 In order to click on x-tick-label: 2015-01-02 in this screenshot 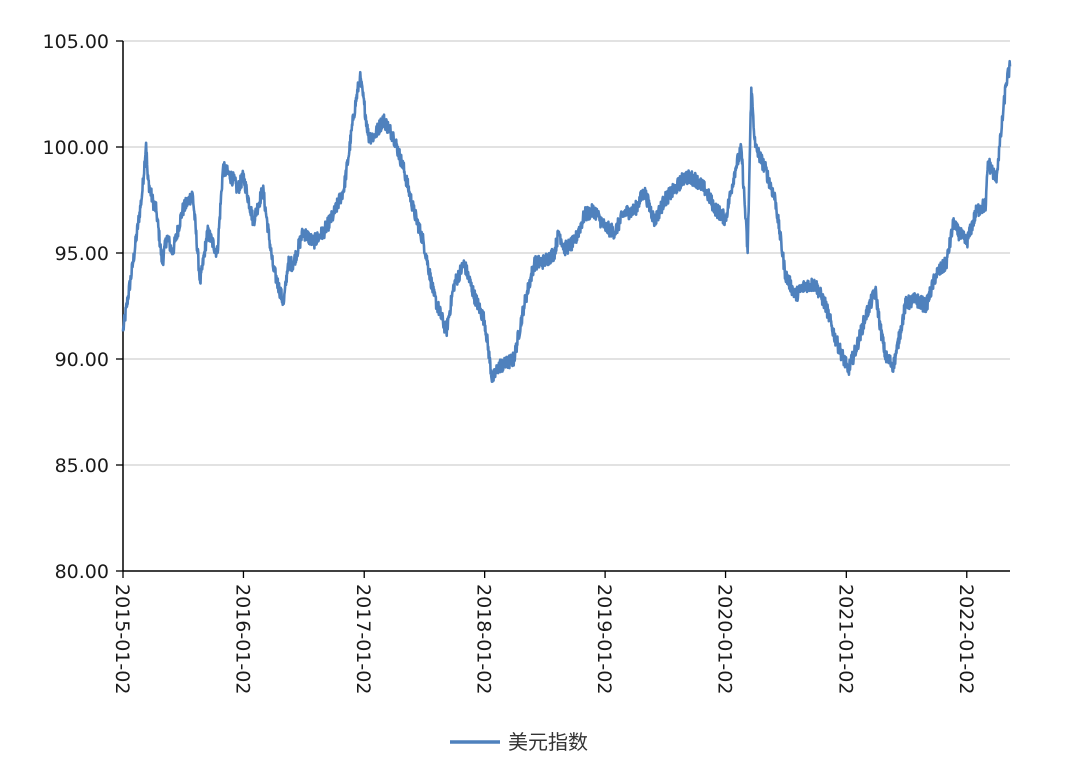, I will do `click(122, 639)`.